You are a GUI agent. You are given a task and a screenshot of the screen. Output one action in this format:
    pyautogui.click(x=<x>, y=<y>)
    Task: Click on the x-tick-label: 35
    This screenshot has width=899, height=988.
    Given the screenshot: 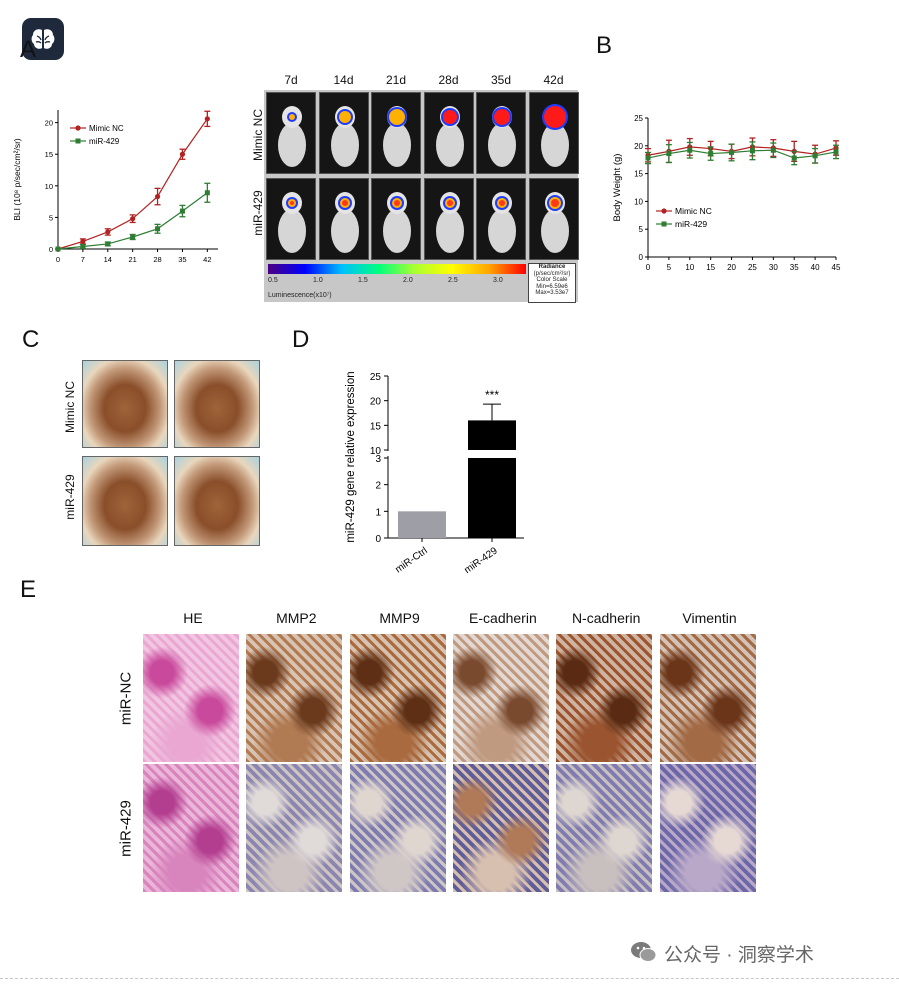 What is the action you would take?
    pyautogui.click(x=794, y=267)
    